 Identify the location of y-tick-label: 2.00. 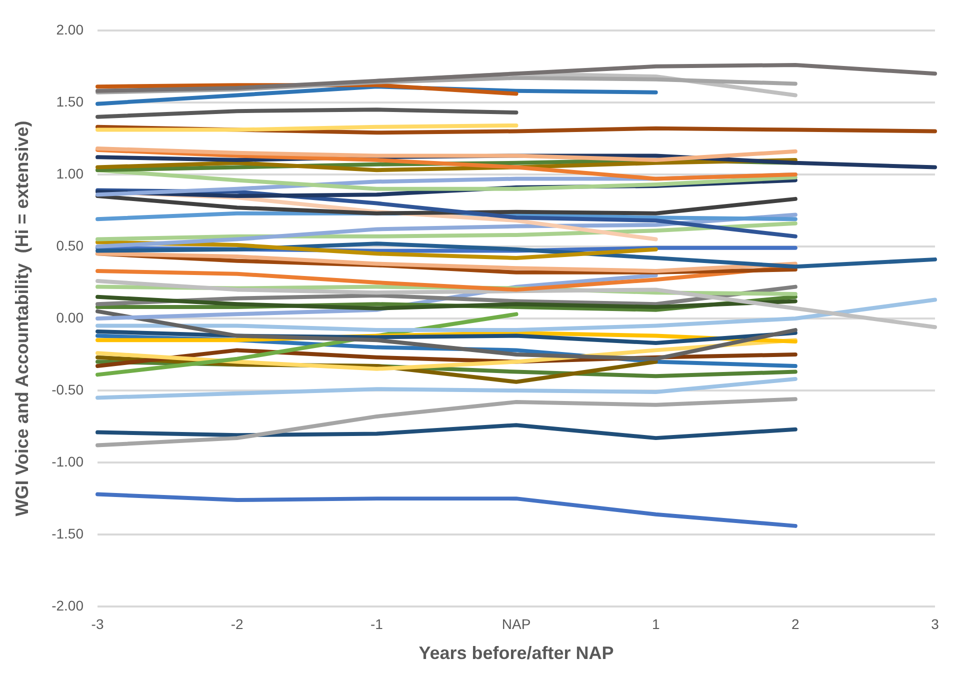
(70, 29).